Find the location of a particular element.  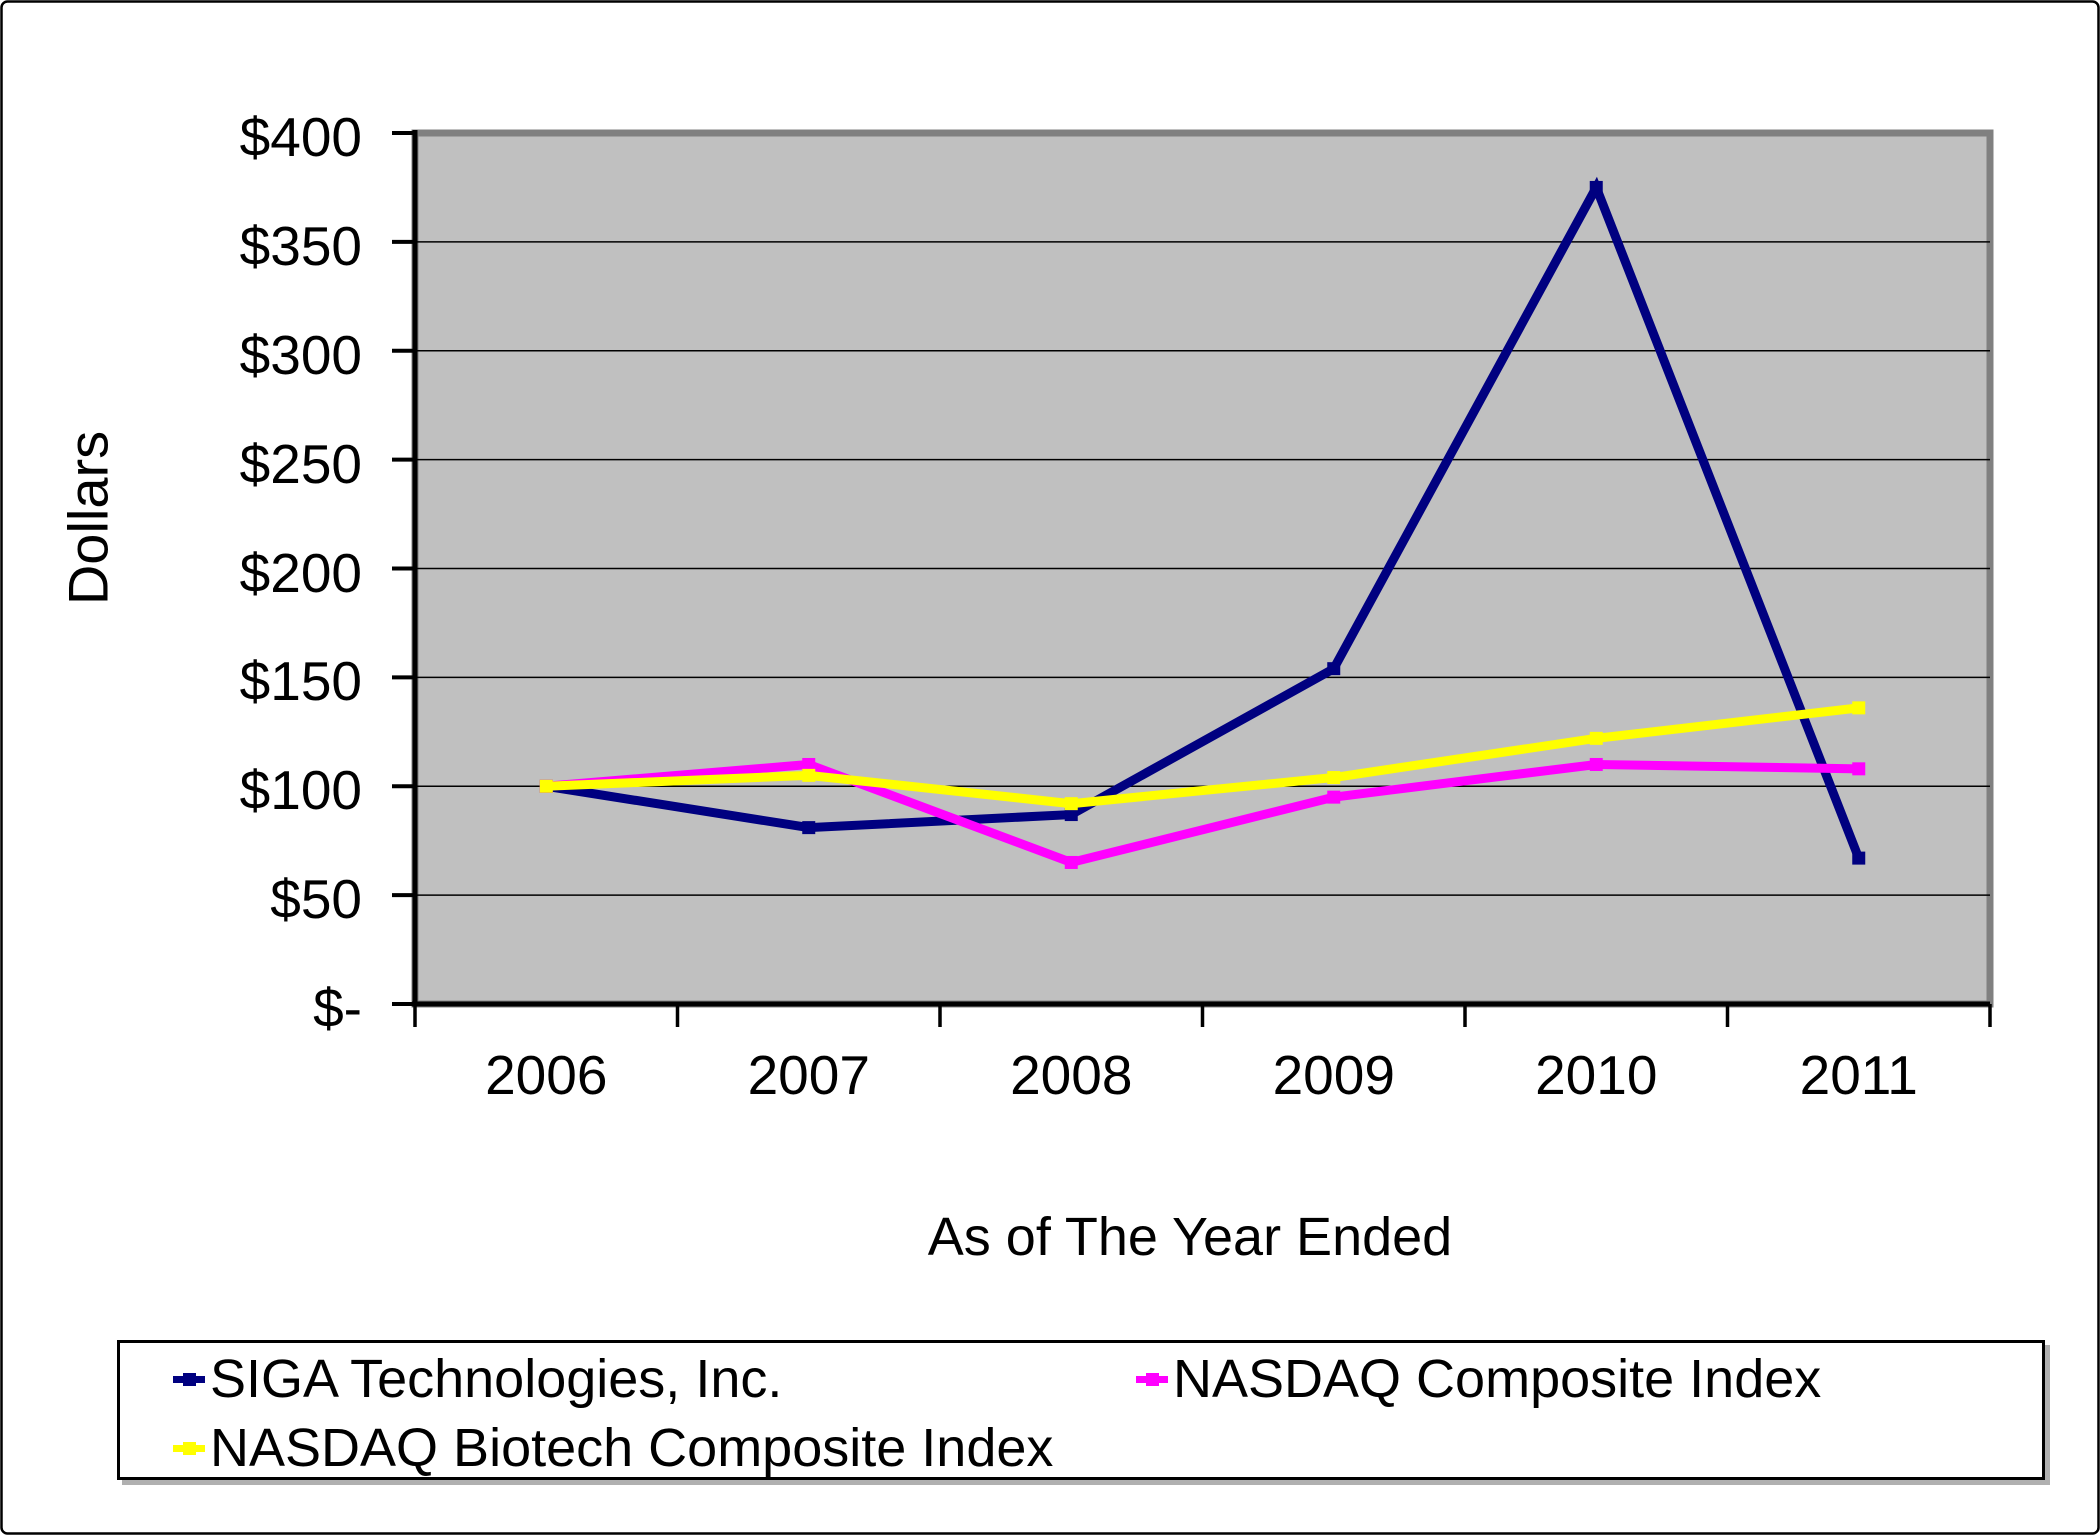

x-tick-label: 2011 is located at coordinates (1858, 1075).